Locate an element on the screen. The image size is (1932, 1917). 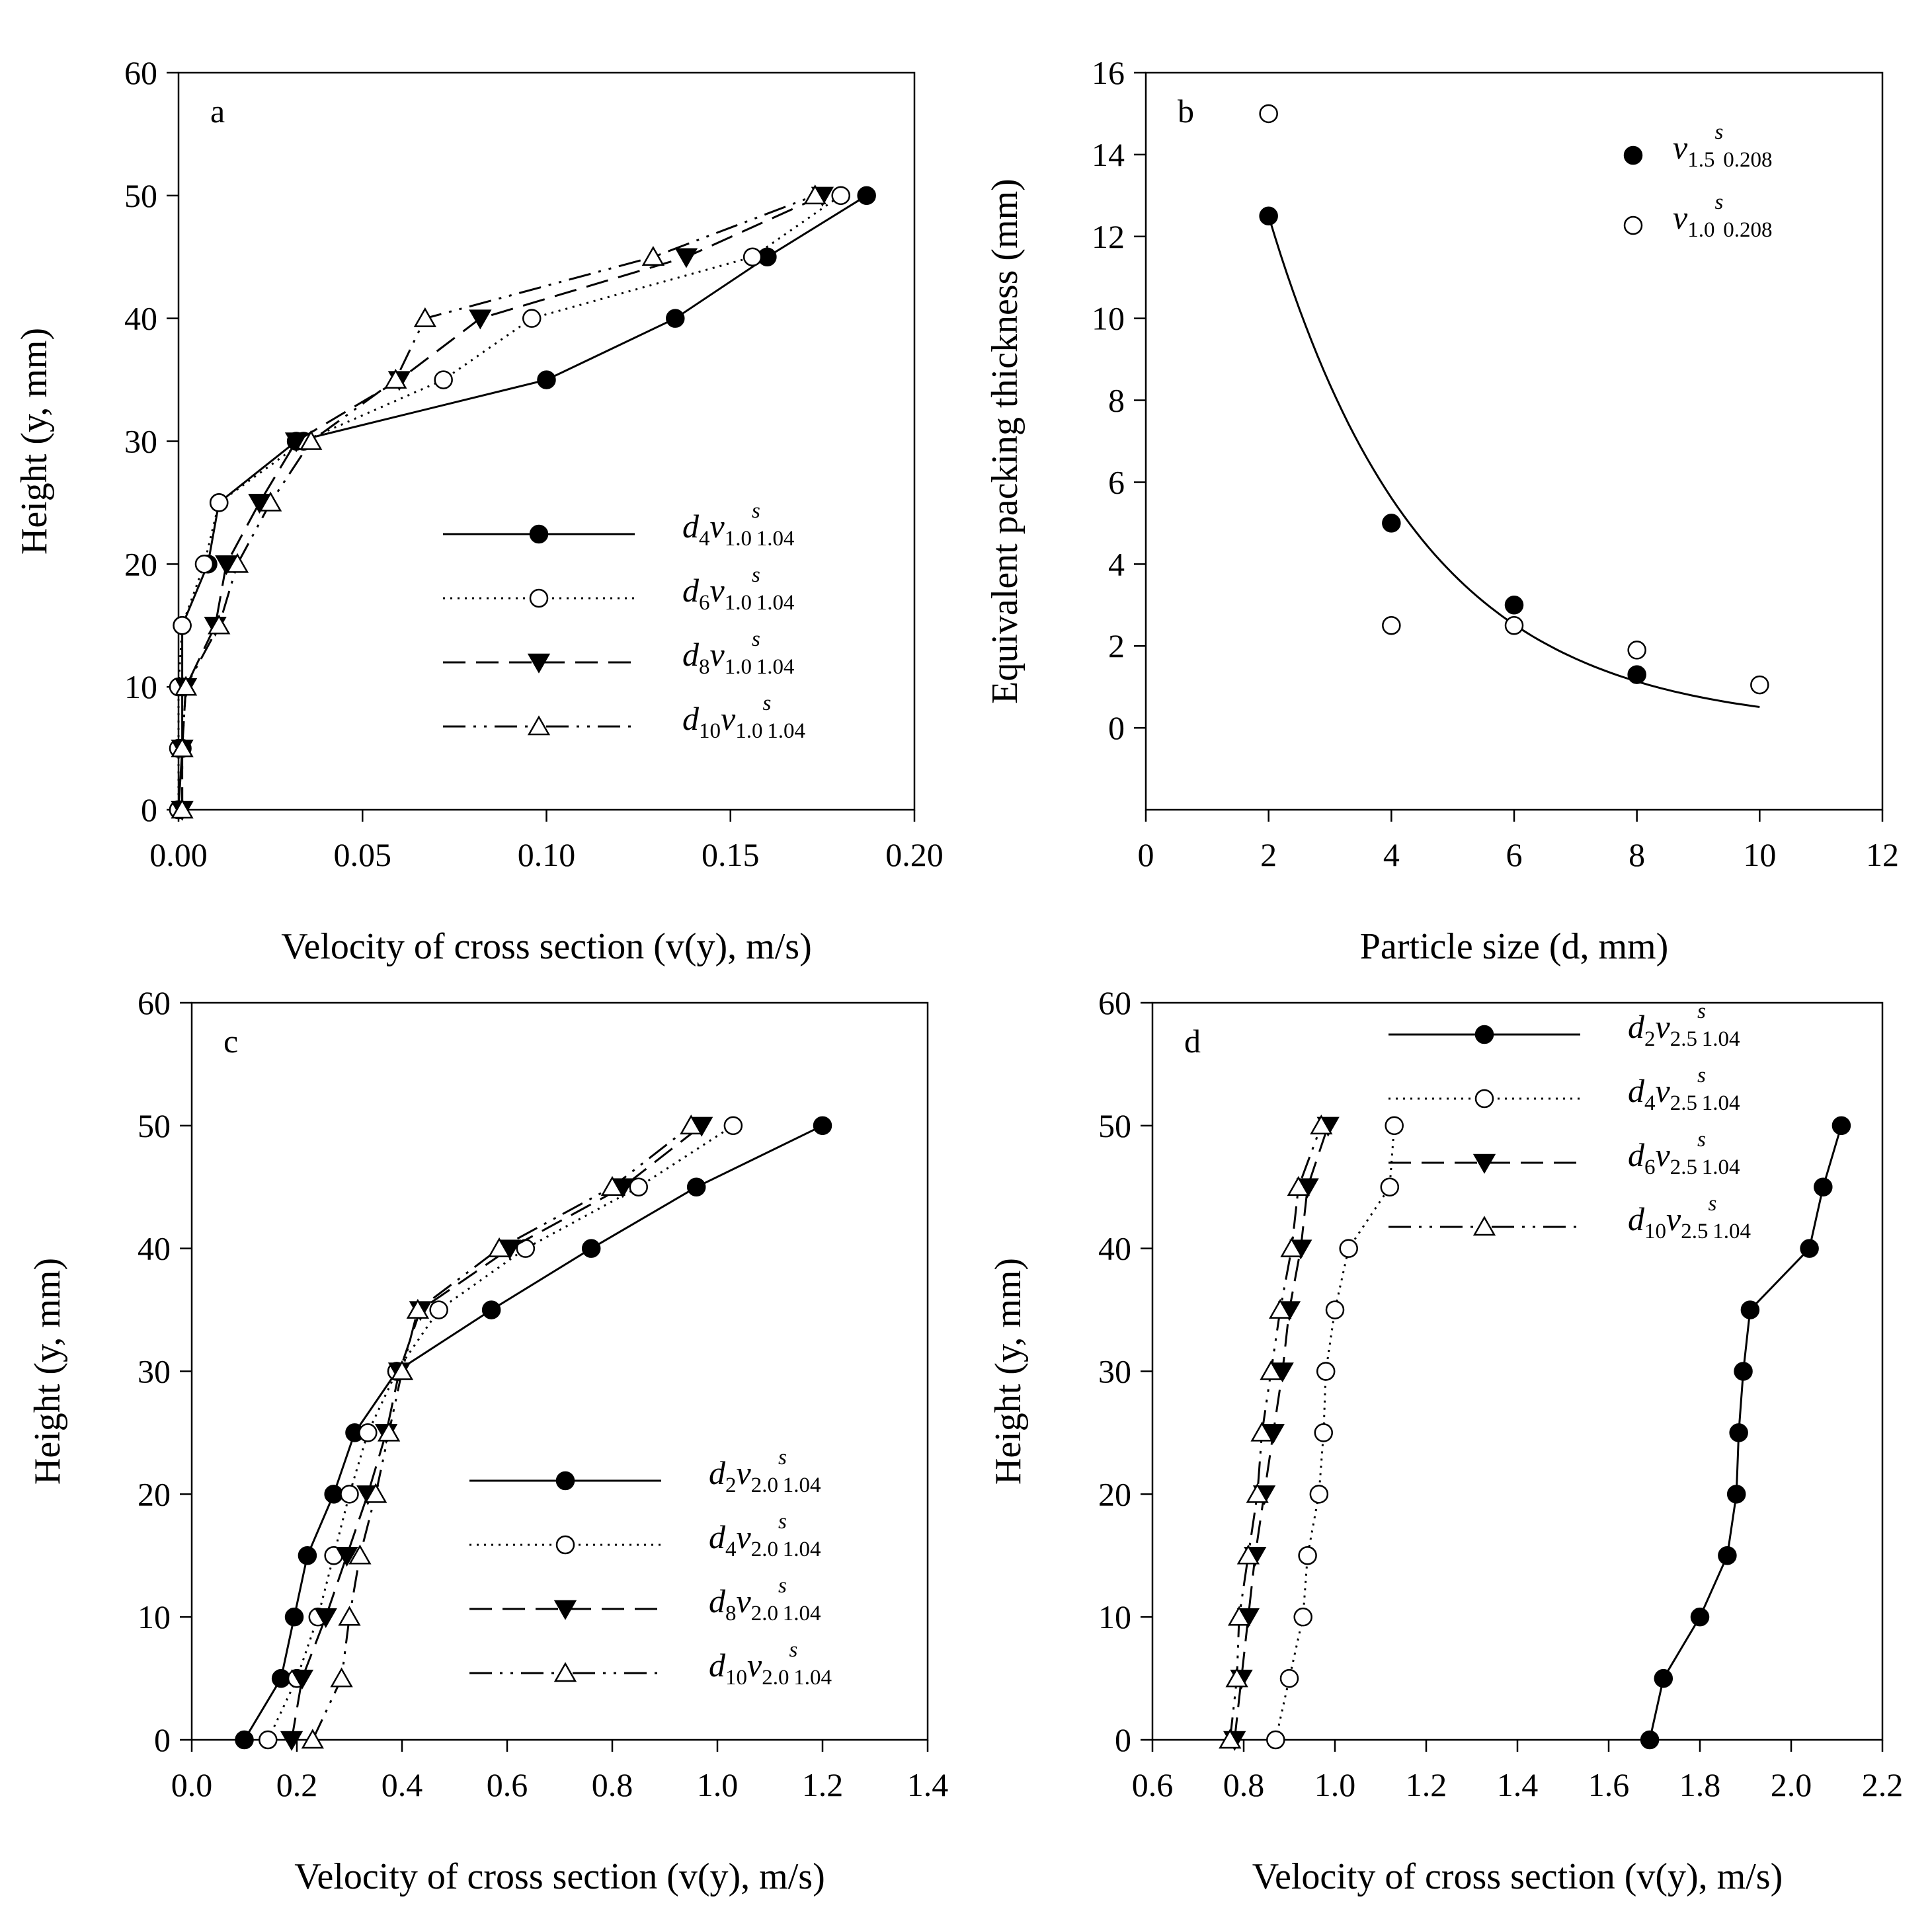
legend-entry: d2v2.0s 1.04 is located at coordinates (645, 1471).